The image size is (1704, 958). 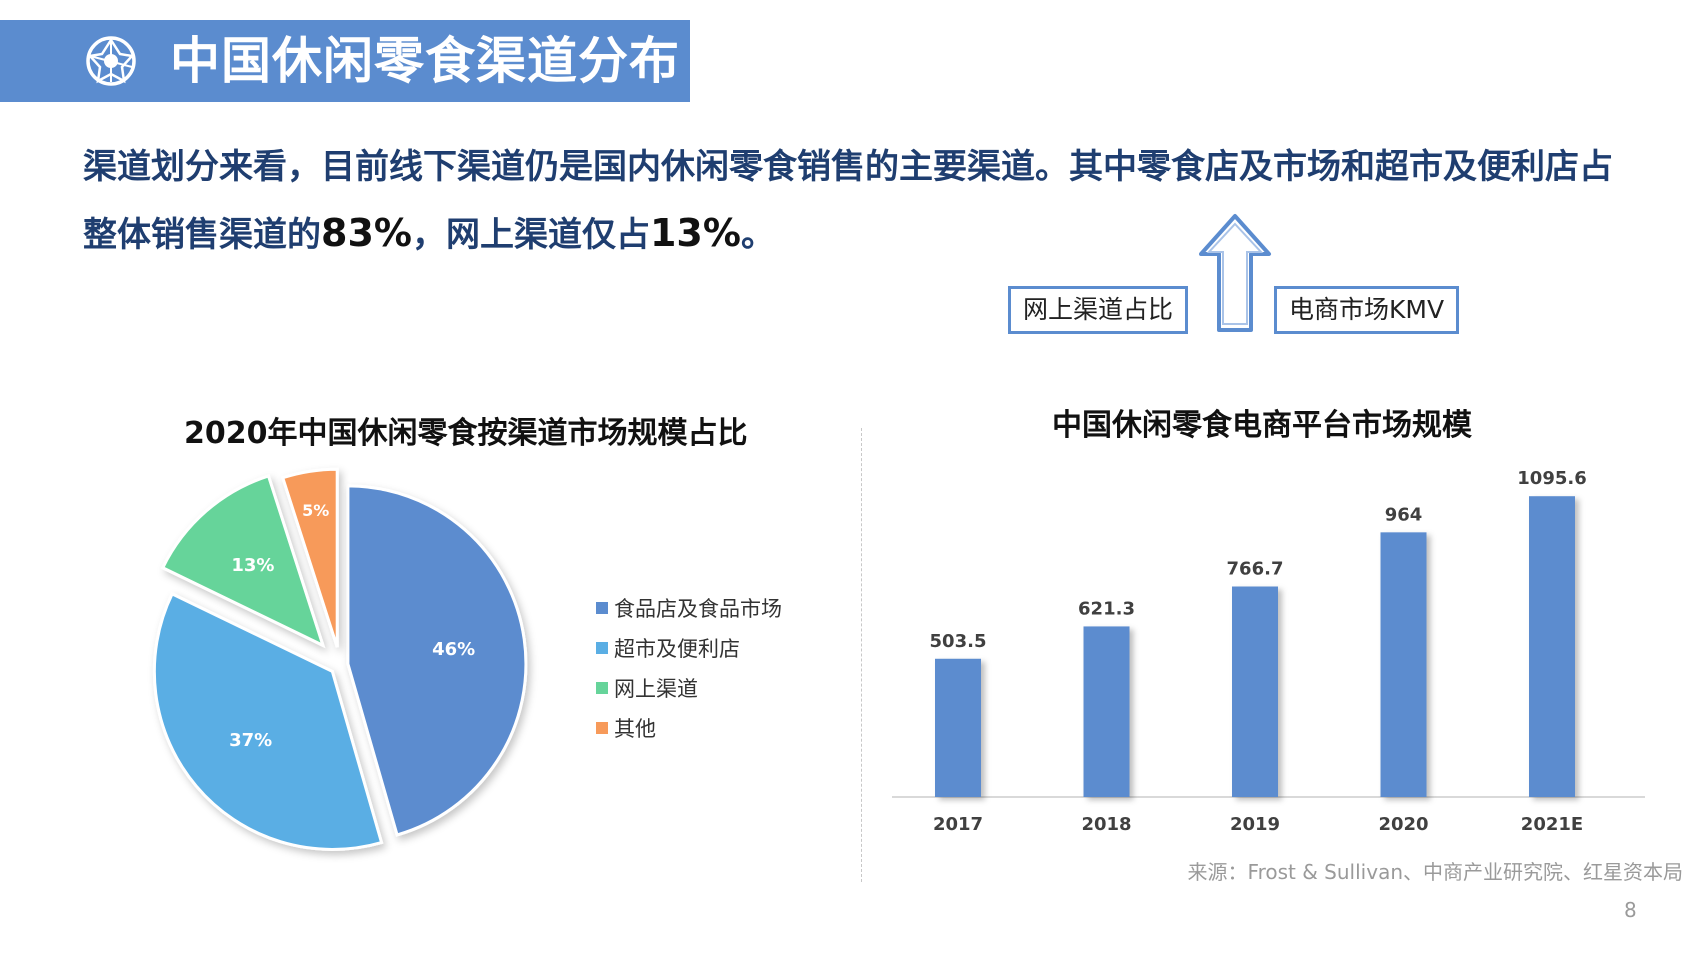 What do you see at coordinates (757, 235) in the screenshot?
I see `summary-part-3: 。` at bounding box center [757, 235].